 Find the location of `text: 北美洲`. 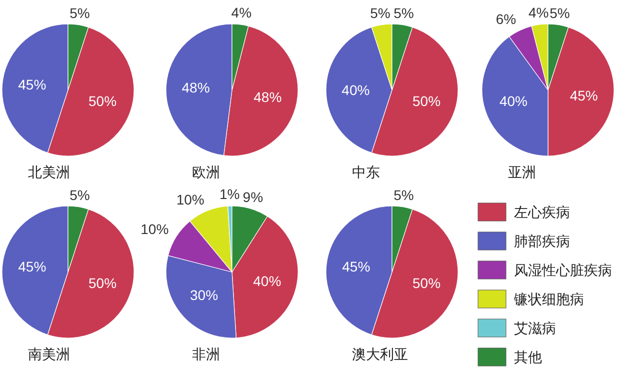

text: 北美洲 is located at coordinates (49, 172).